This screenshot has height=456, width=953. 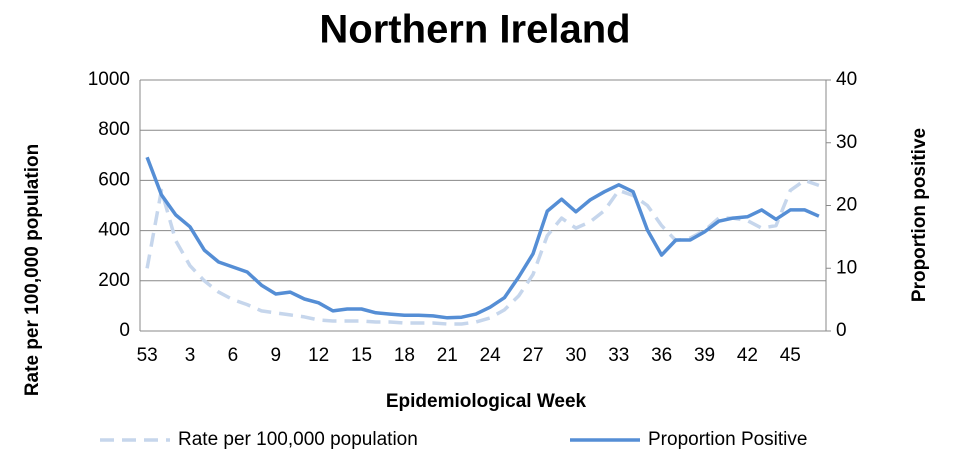 I want to click on x-tick-label: 45, so click(x=790, y=355).